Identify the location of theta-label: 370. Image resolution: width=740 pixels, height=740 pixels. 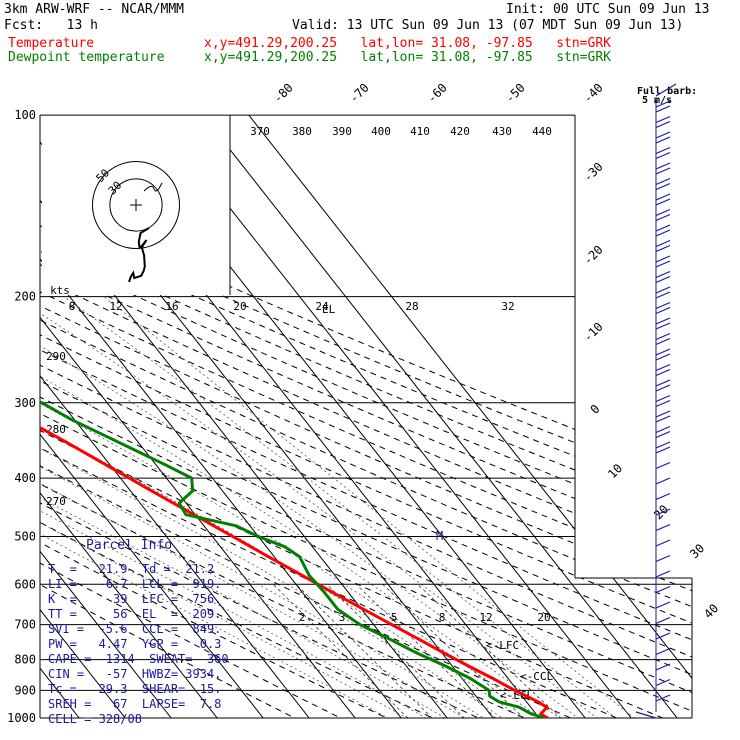
(260, 131).